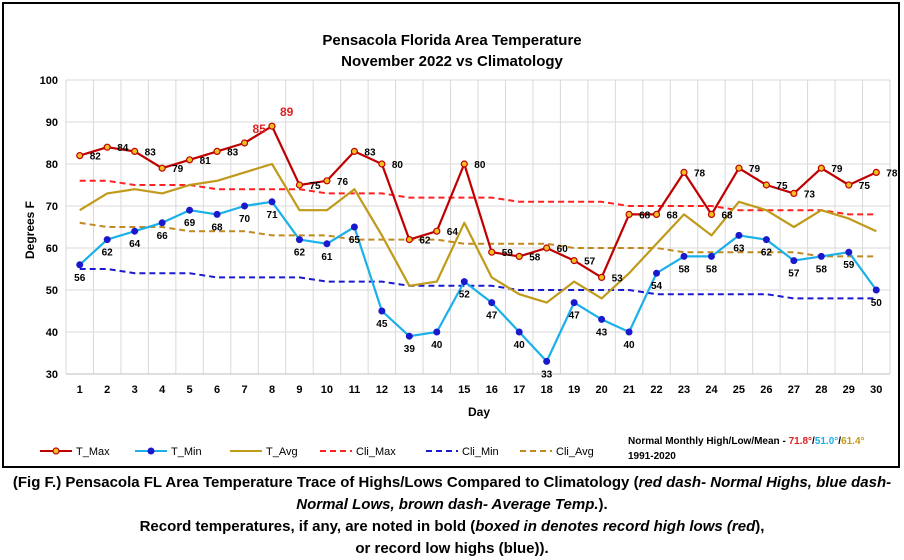  I want to click on tmin-data-label: 47, so click(492, 316).